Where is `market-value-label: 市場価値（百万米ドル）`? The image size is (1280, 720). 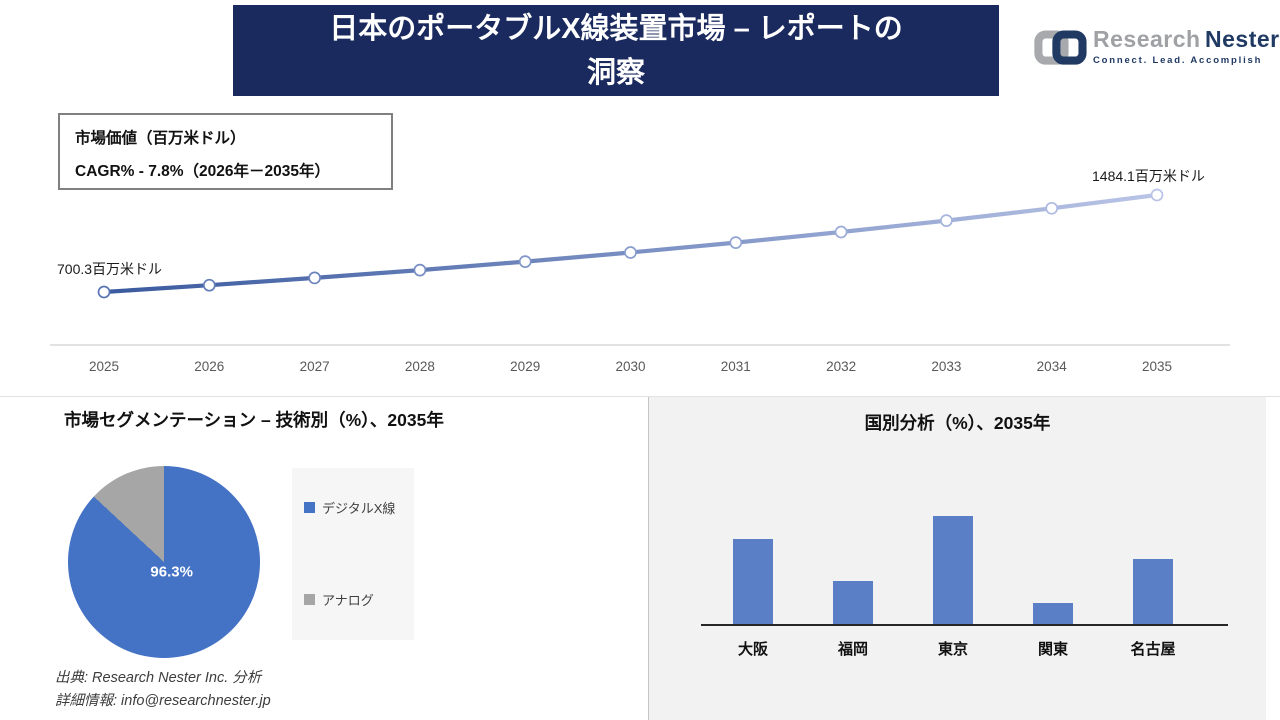
market-value-label: 市場価値（百万米ドル） is located at coordinates (160, 138).